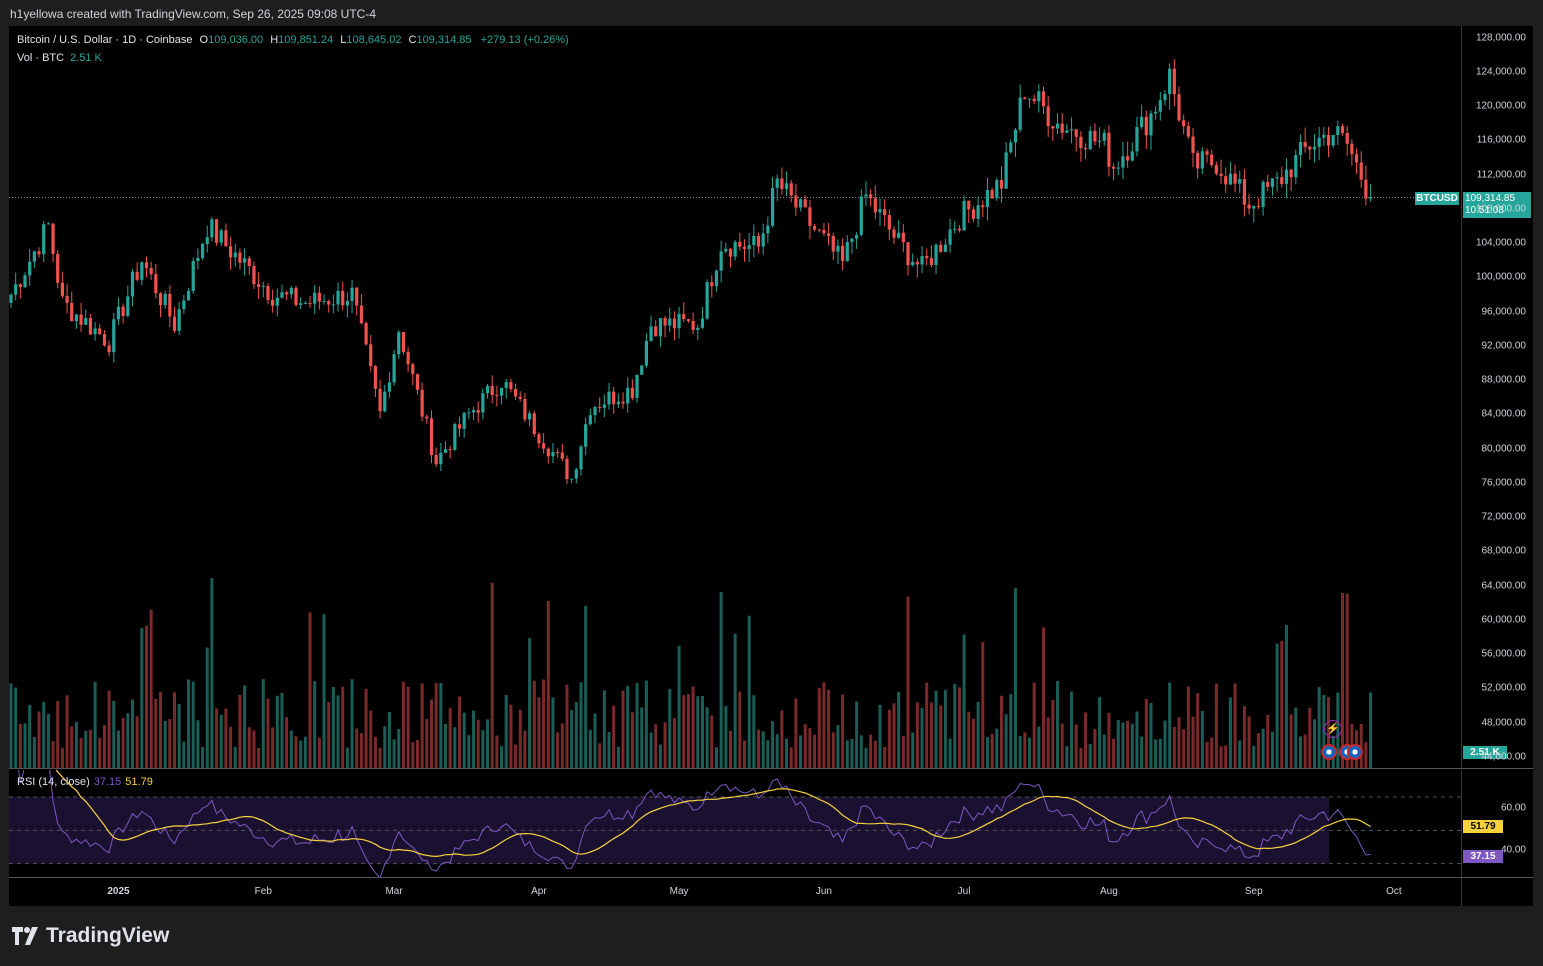  Describe the element at coordinates (1497, 823) in the screenshot. I see `rsi-axis: 60.00 40.00 51.79 37.15` at that location.